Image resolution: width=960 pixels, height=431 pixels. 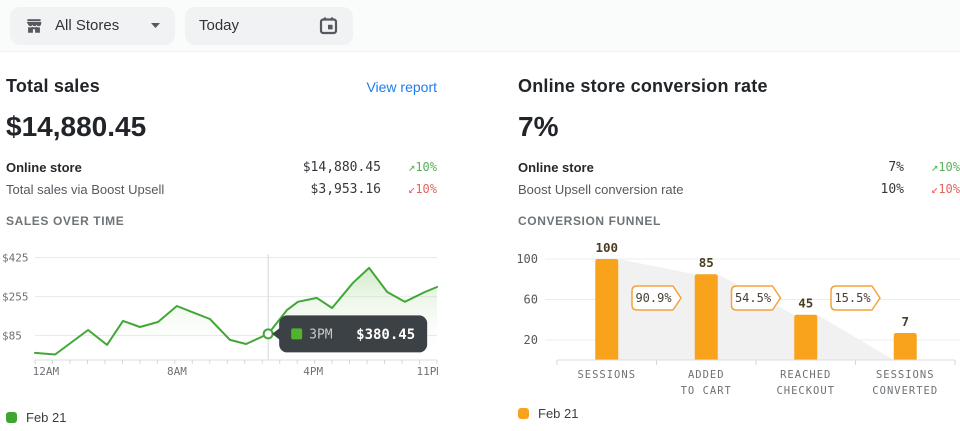 I want to click on sales-over-time-label: SALES OVER TIME, so click(x=65, y=221).